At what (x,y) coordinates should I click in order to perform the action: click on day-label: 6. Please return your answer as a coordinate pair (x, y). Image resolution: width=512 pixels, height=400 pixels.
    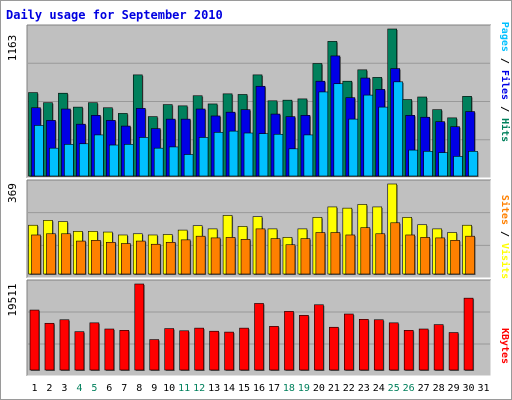
    Looking at the image, I should click on (109, 388).